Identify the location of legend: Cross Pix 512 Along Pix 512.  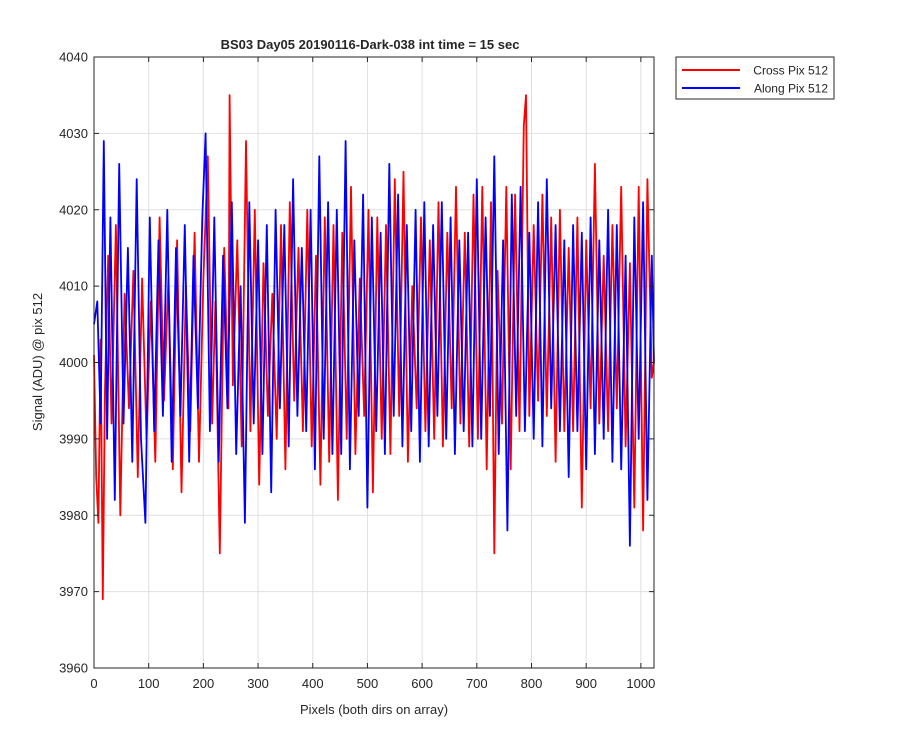
(755, 78).